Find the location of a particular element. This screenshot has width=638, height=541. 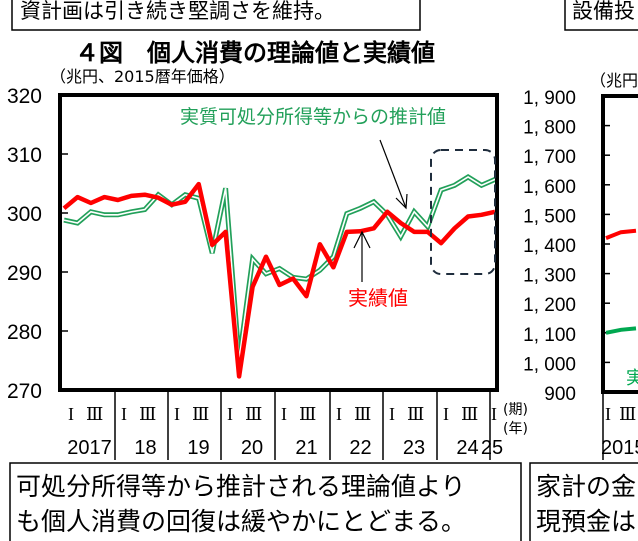

right-y-tick-label: 1, 100 is located at coordinates (549, 335).